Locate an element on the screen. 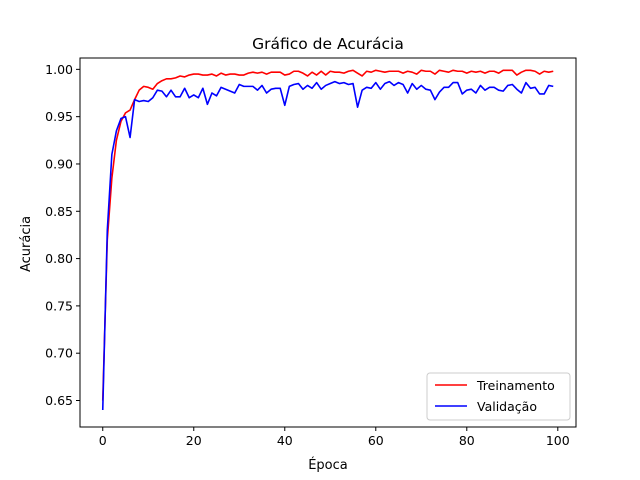 The height and width of the screenshot is (480, 640). x-tick-label: 20 is located at coordinates (194, 440).